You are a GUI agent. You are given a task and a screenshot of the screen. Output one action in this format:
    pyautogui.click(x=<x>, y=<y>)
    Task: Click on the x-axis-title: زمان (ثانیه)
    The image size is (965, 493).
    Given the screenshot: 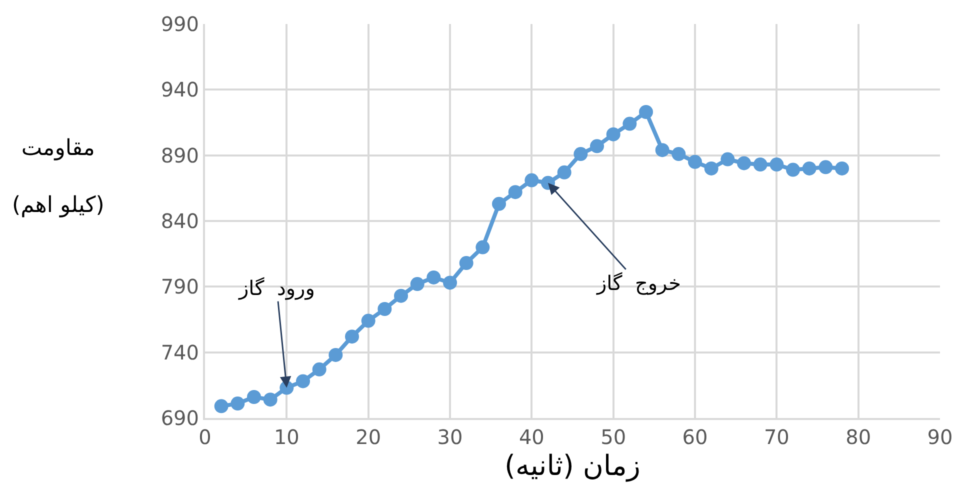 What is the action you would take?
    pyautogui.click(x=572, y=465)
    